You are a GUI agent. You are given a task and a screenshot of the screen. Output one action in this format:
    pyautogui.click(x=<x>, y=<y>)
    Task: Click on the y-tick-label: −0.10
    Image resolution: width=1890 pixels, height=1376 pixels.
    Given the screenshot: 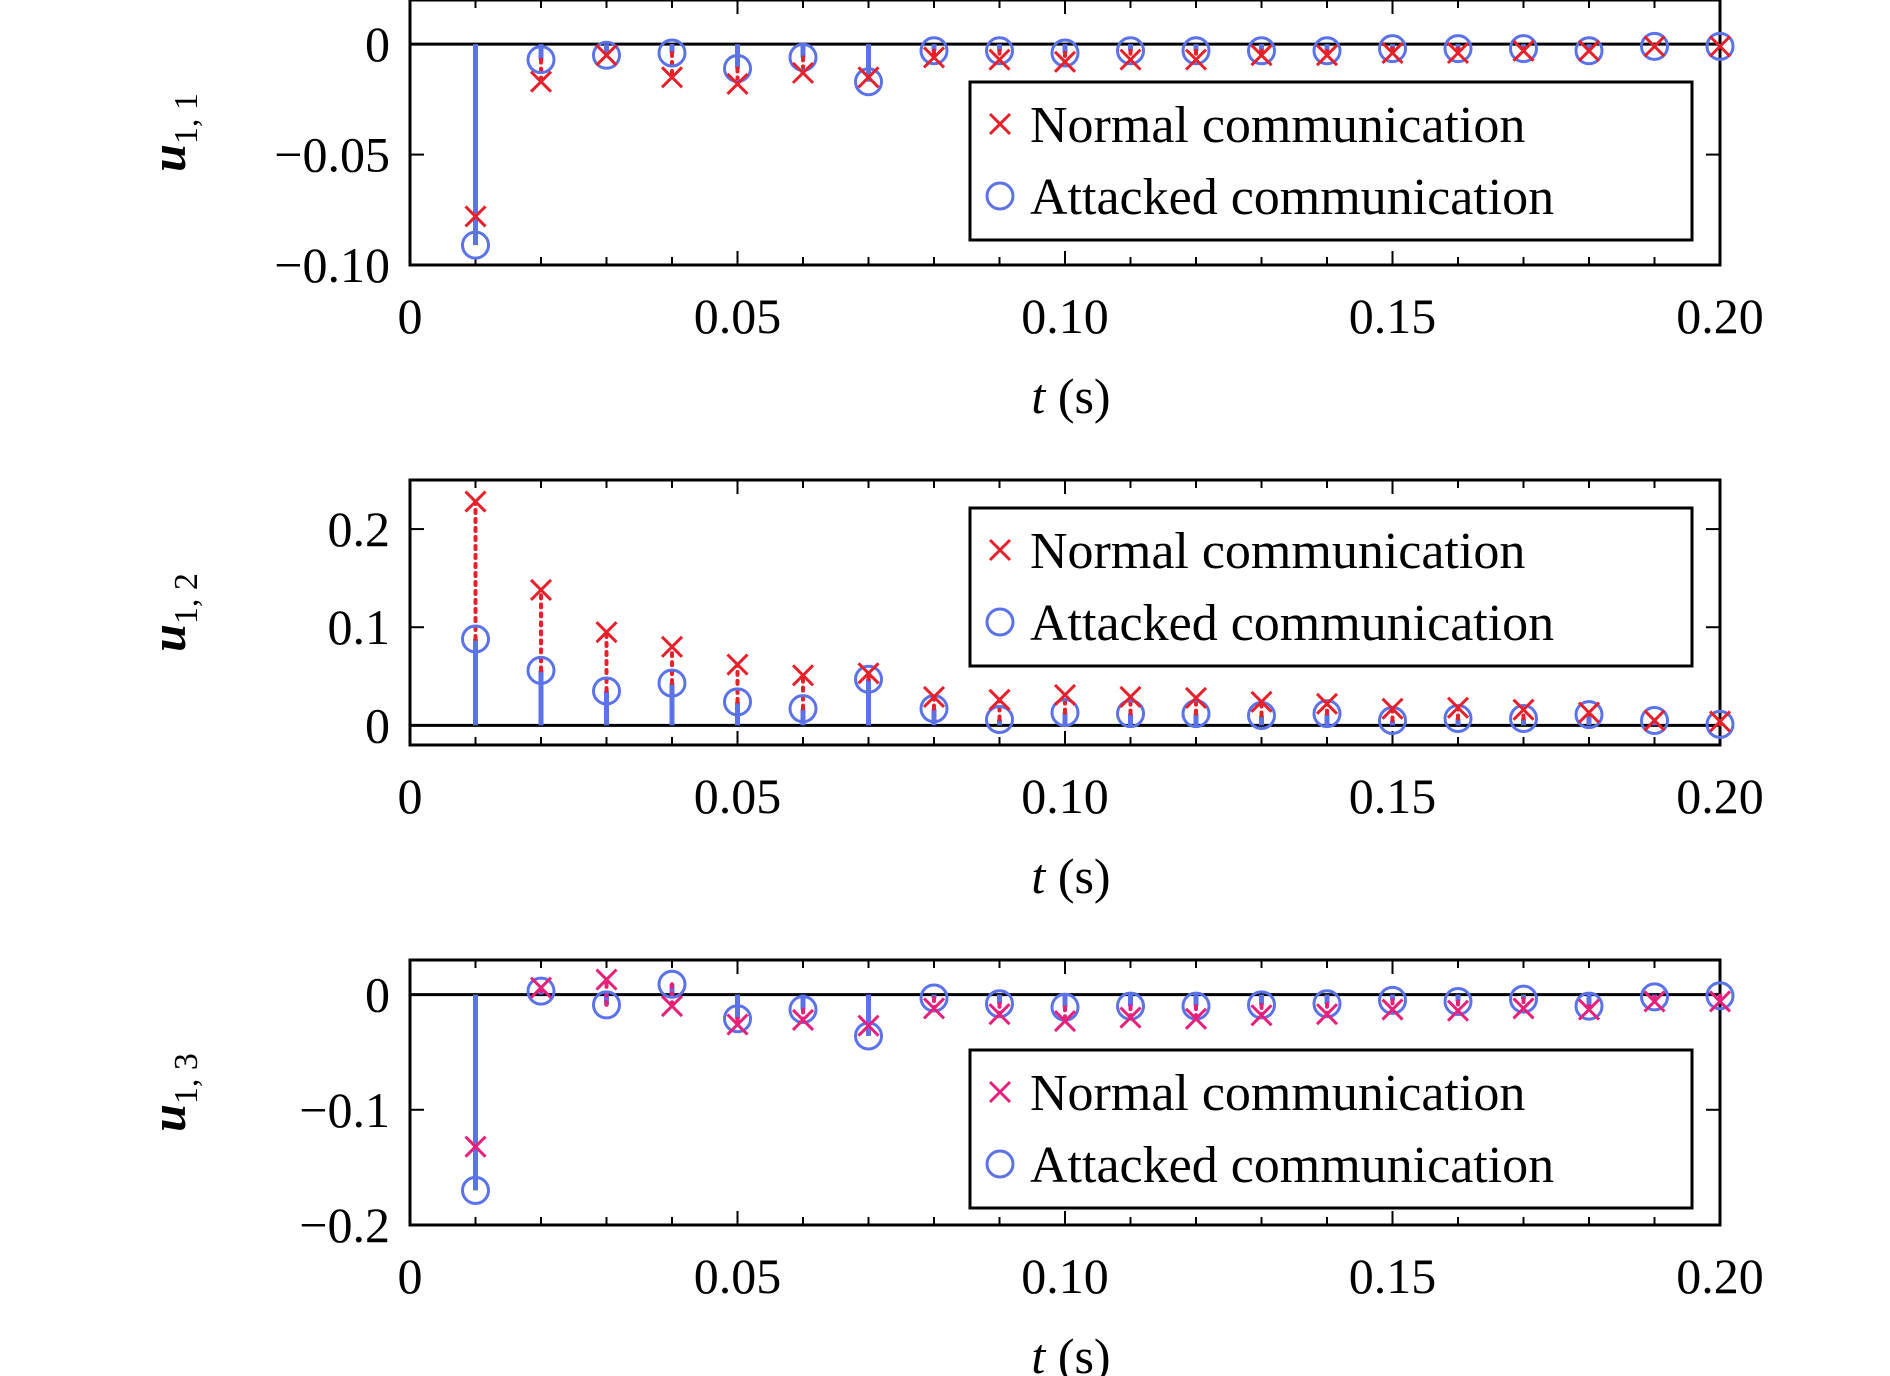 What is the action you would take?
    pyautogui.click(x=332, y=265)
    